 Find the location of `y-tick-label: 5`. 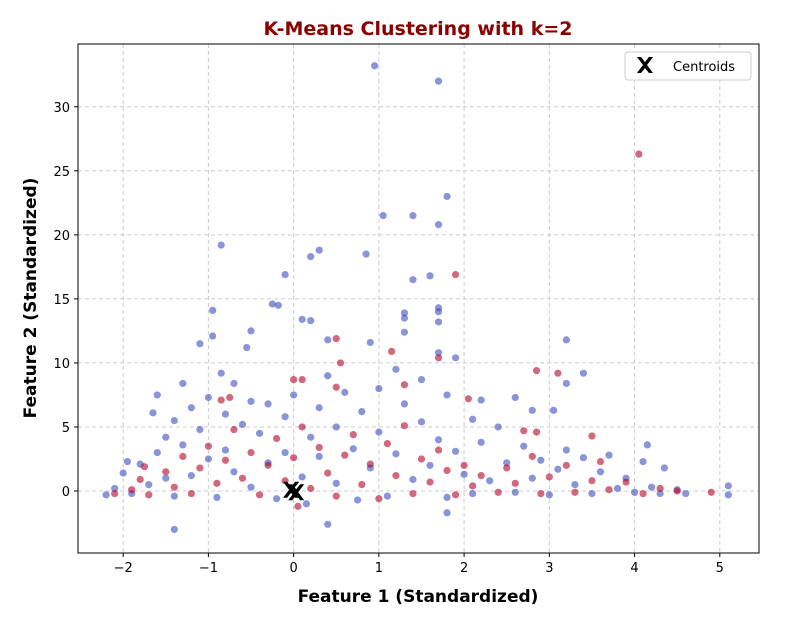

y-tick-label: 5 is located at coordinates (66, 428).